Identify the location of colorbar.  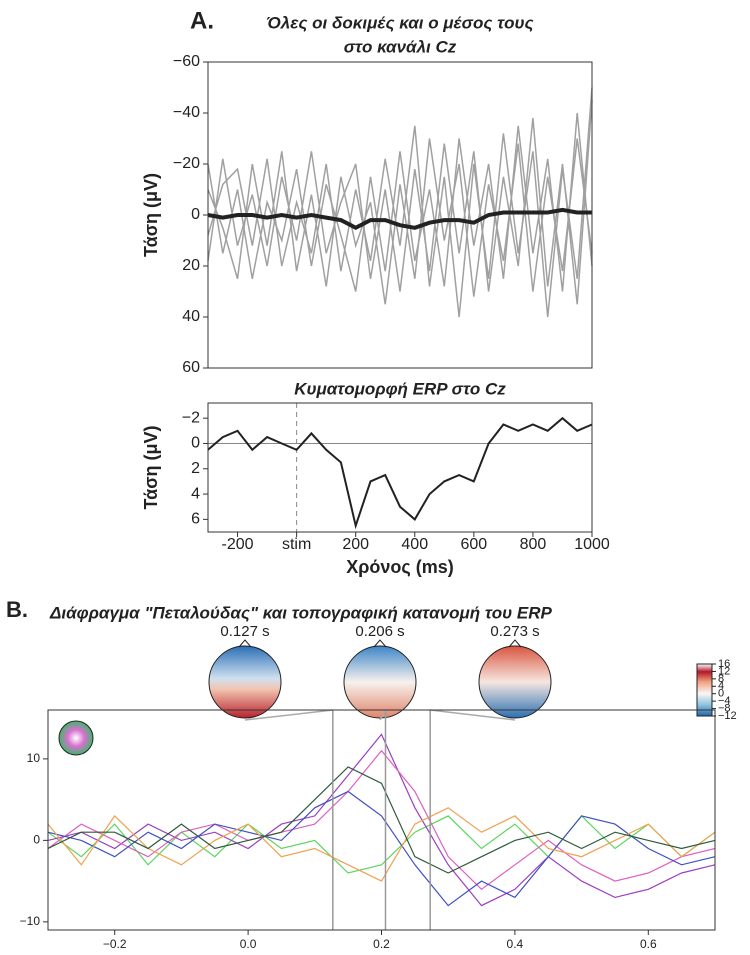
(704, 690).